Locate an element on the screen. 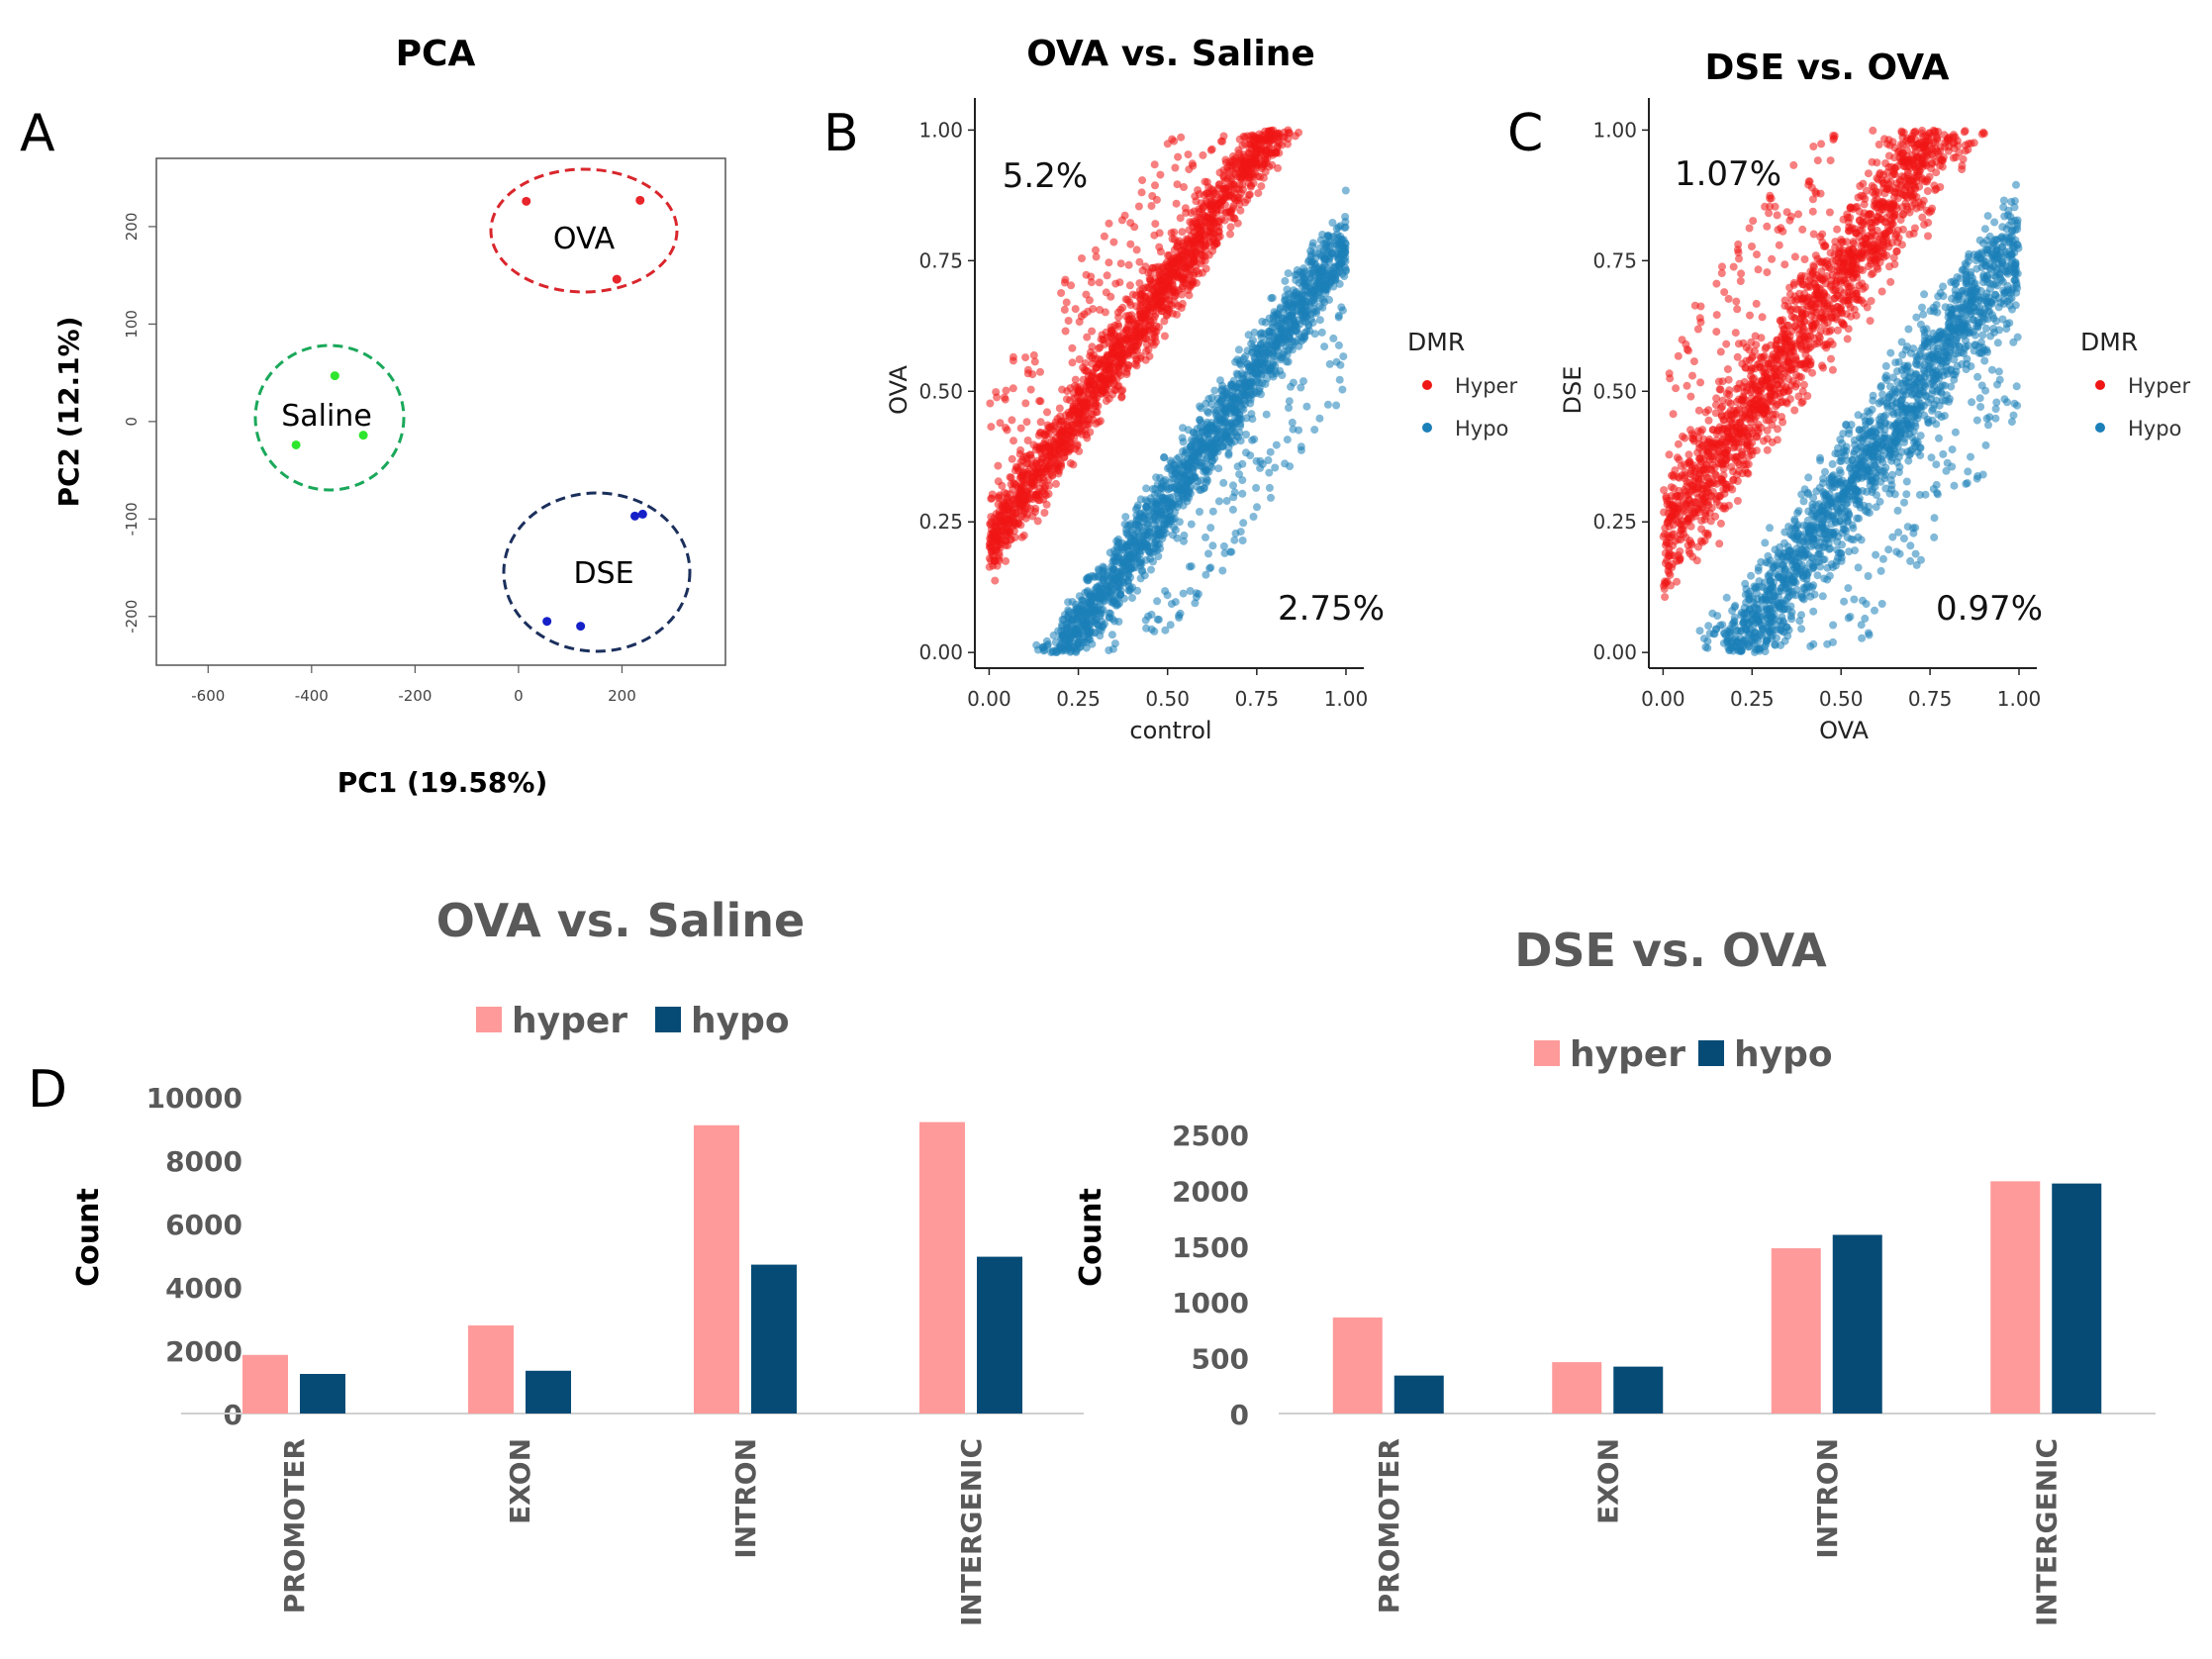  scatter-b-x-tick-label: 0.50 is located at coordinates (1167, 699).